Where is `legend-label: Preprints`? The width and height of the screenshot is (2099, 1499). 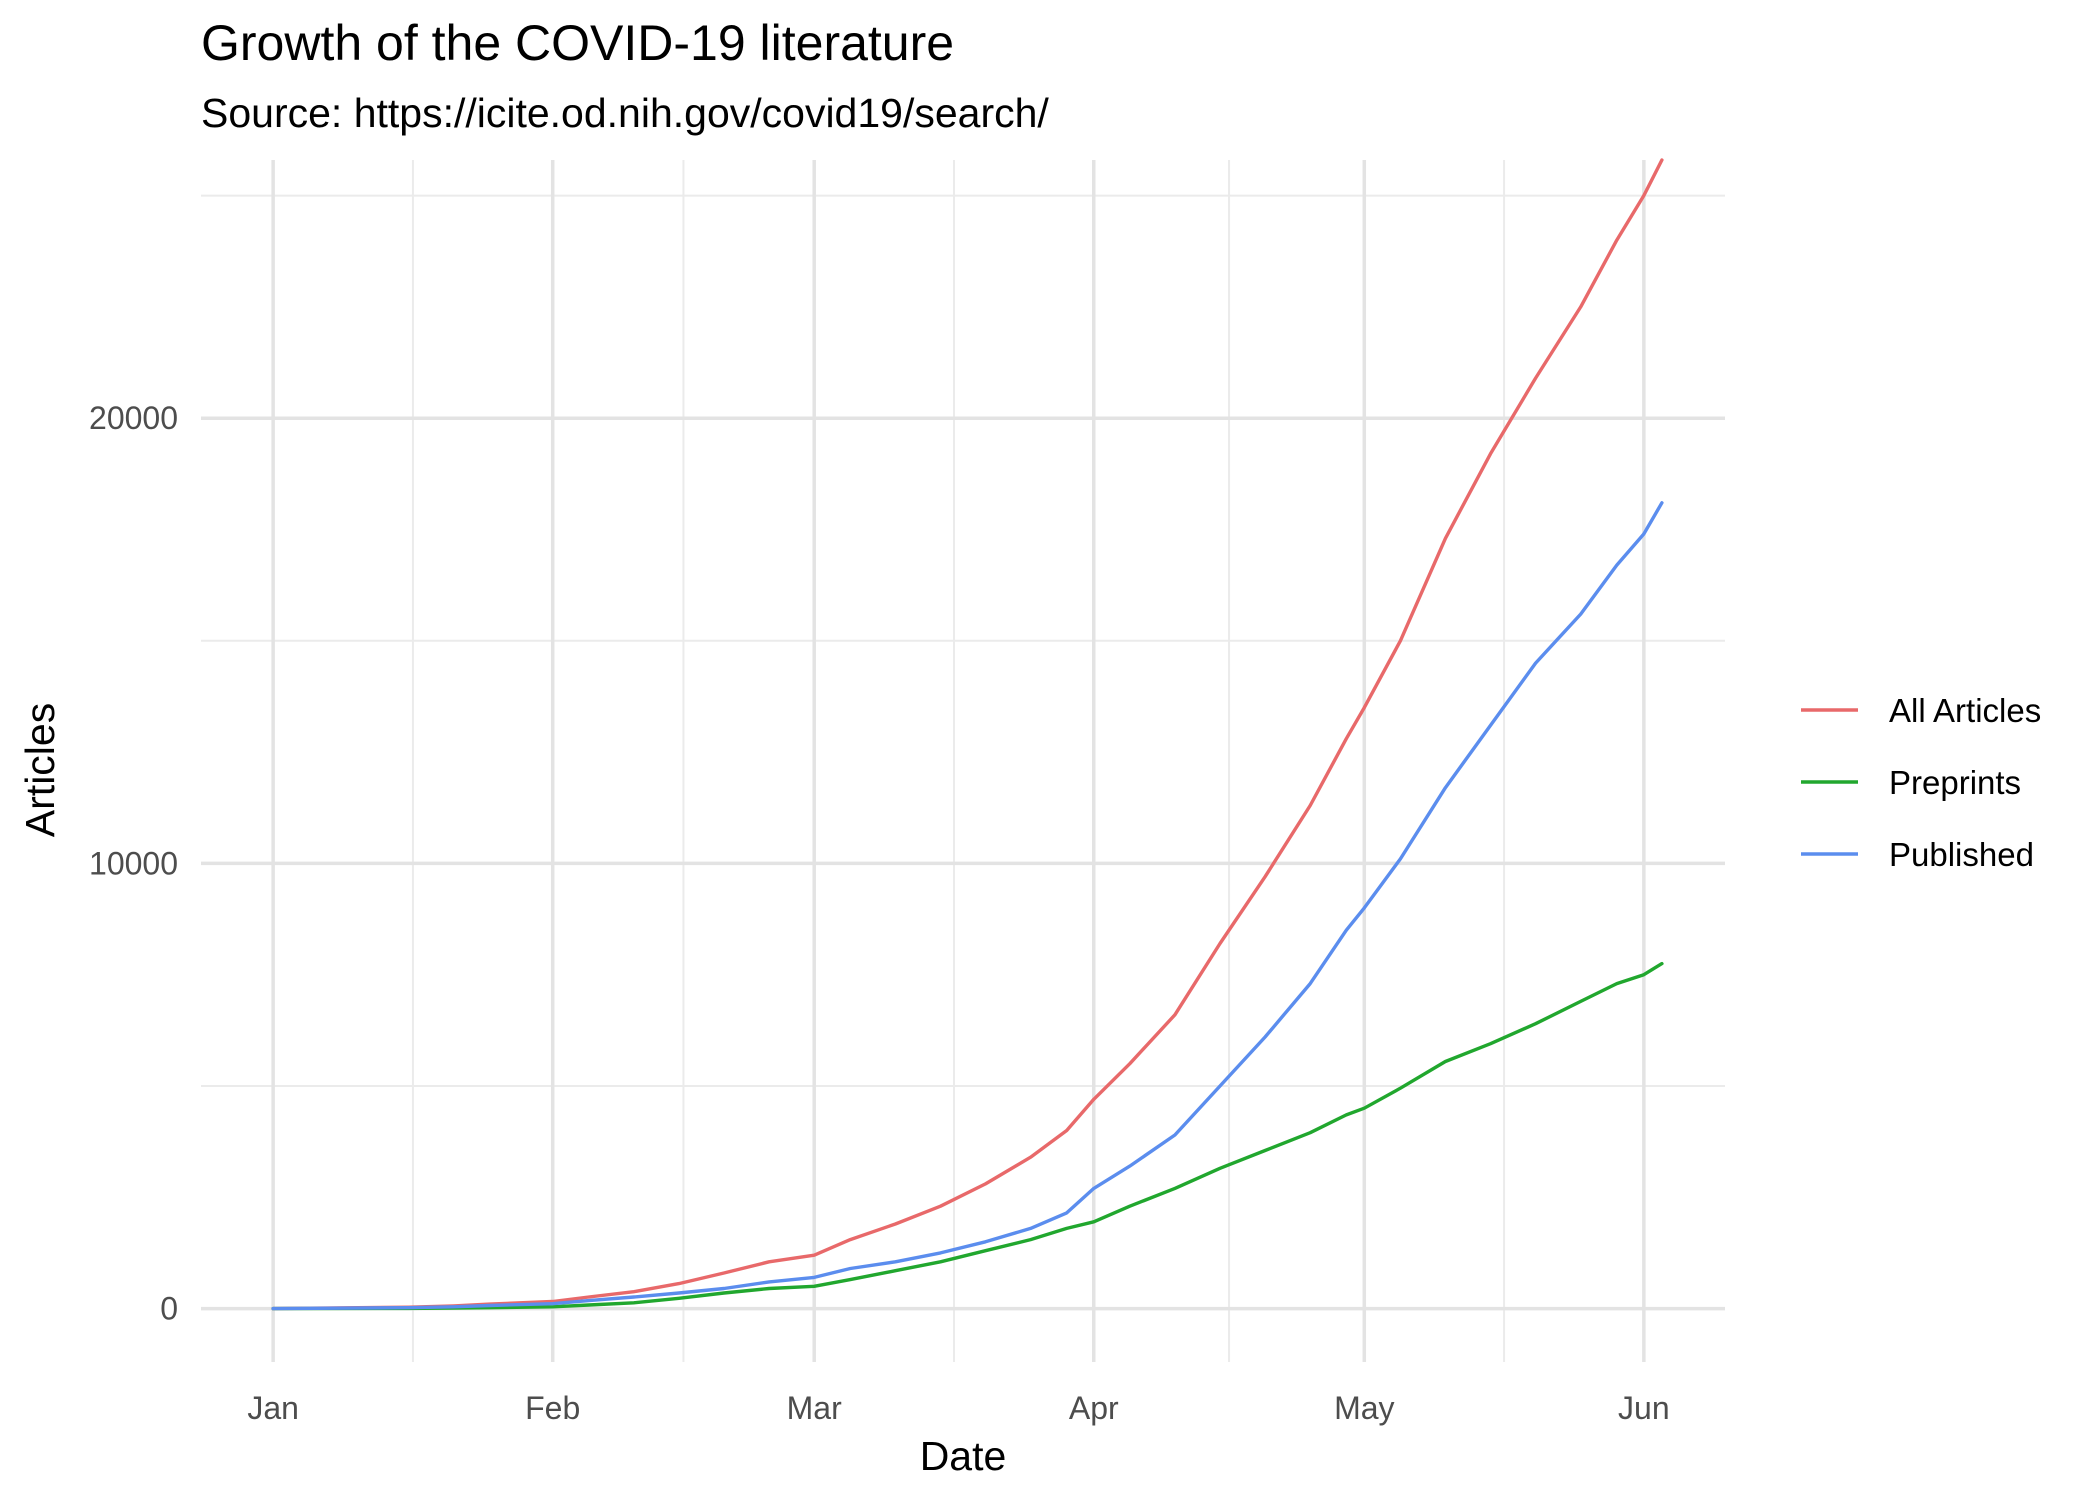
legend-label: Preprints is located at coordinates (1955, 782).